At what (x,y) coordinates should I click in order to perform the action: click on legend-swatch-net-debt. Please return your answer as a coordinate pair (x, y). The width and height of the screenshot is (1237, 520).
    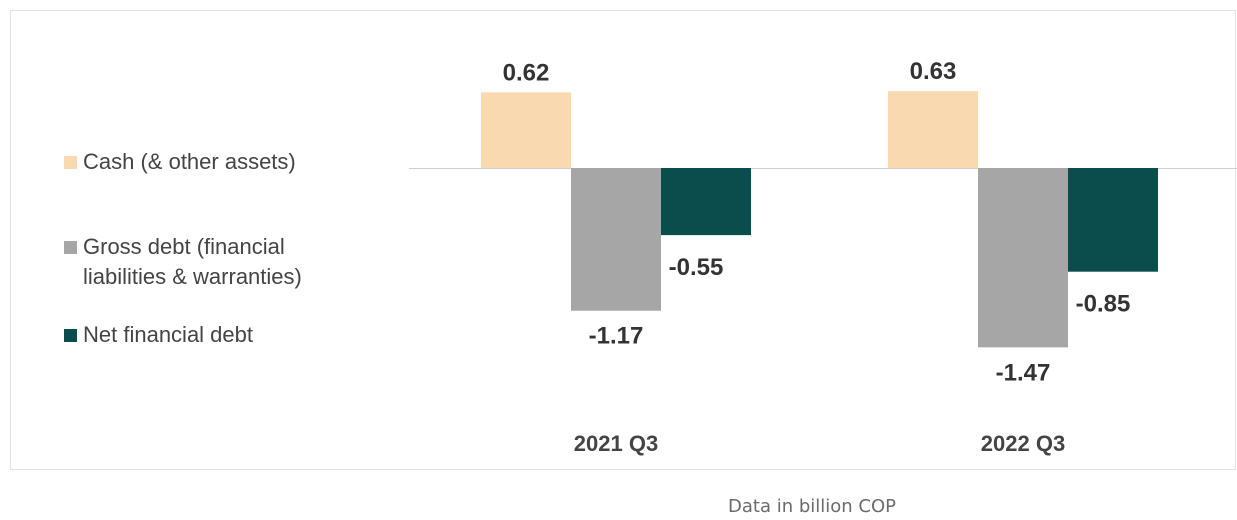
    Looking at the image, I should click on (70, 335).